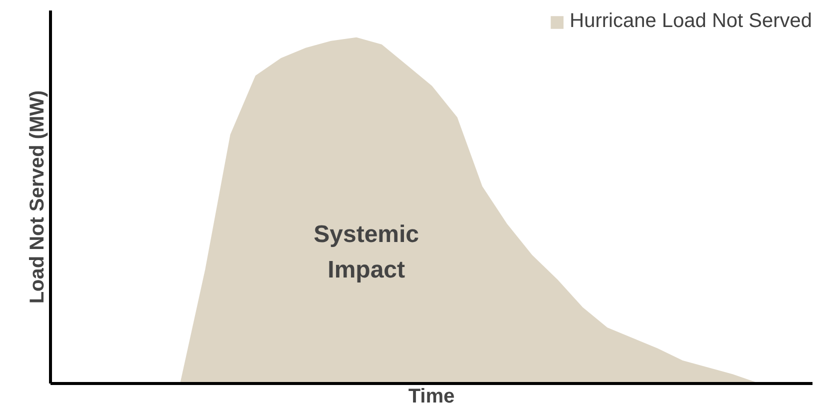 Image resolution: width=817 pixels, height=418 pixels. Describe the element at coordinates (37, 197) in the screenshot. I see `y-axis-title: Load Not Served (MW)` at that location.